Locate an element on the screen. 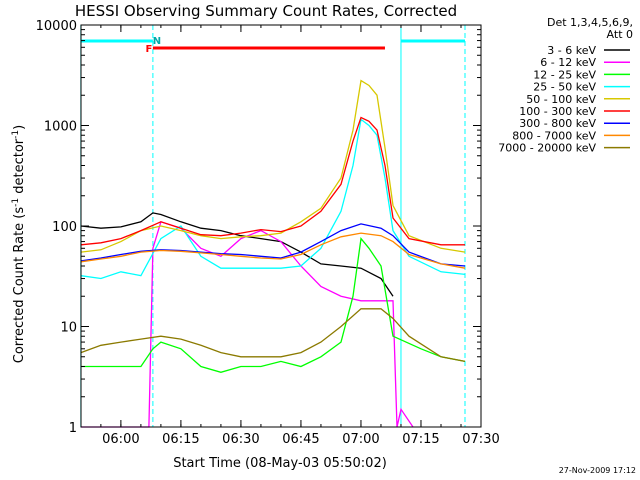  y-axis-title-end: ) is located at coordinates (19, 127).